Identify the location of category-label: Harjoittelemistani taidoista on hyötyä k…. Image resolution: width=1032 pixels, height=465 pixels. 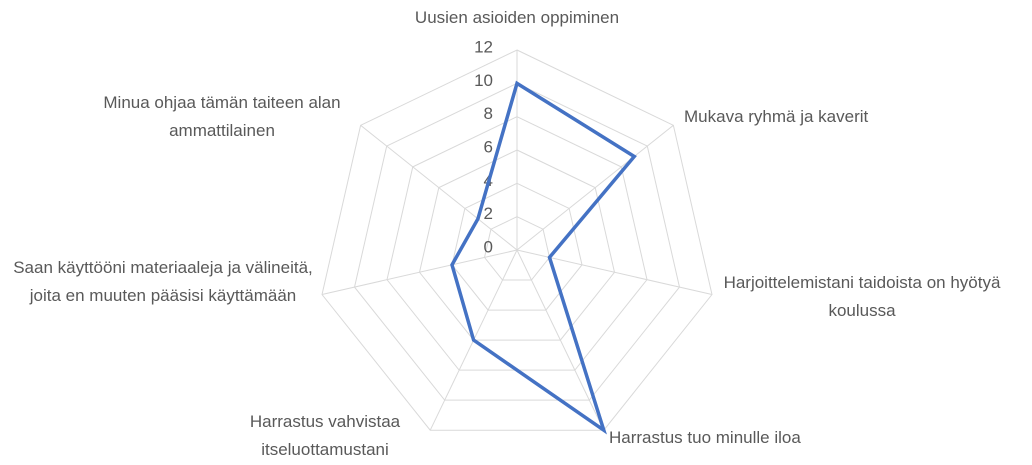
(862, 296).